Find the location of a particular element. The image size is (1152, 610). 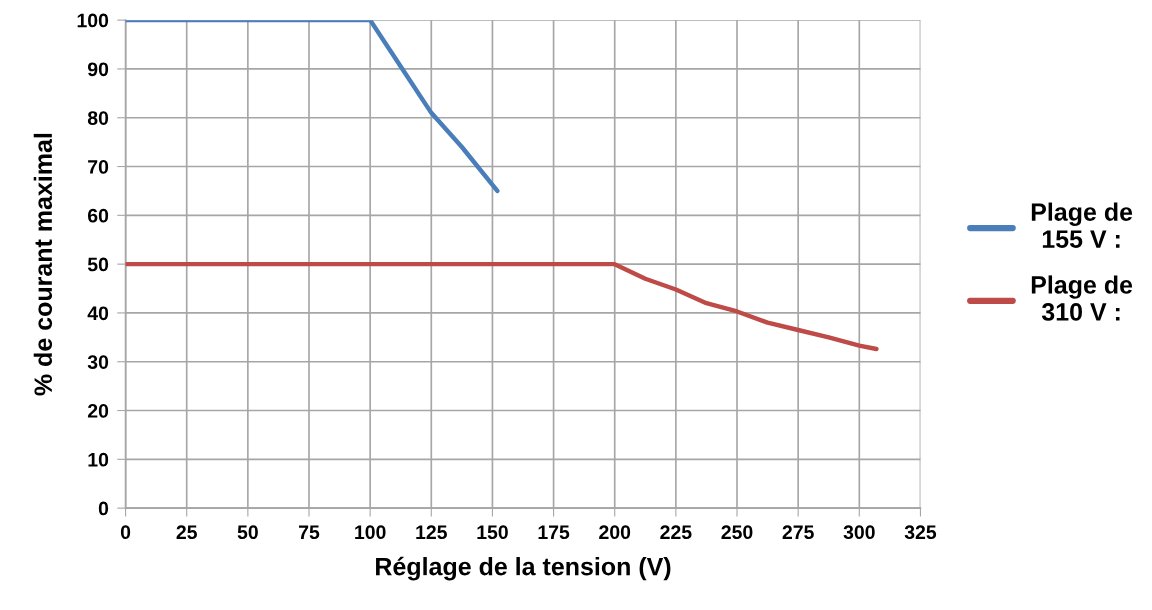

y-tick-label: 40 is located at coordinates (98, 313).